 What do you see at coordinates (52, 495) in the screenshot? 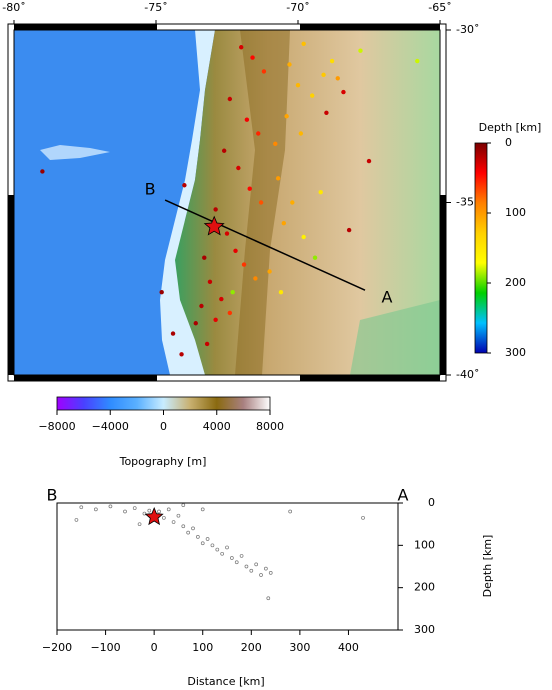
I see `section-left-label: B` at bounding box center [52, 495].